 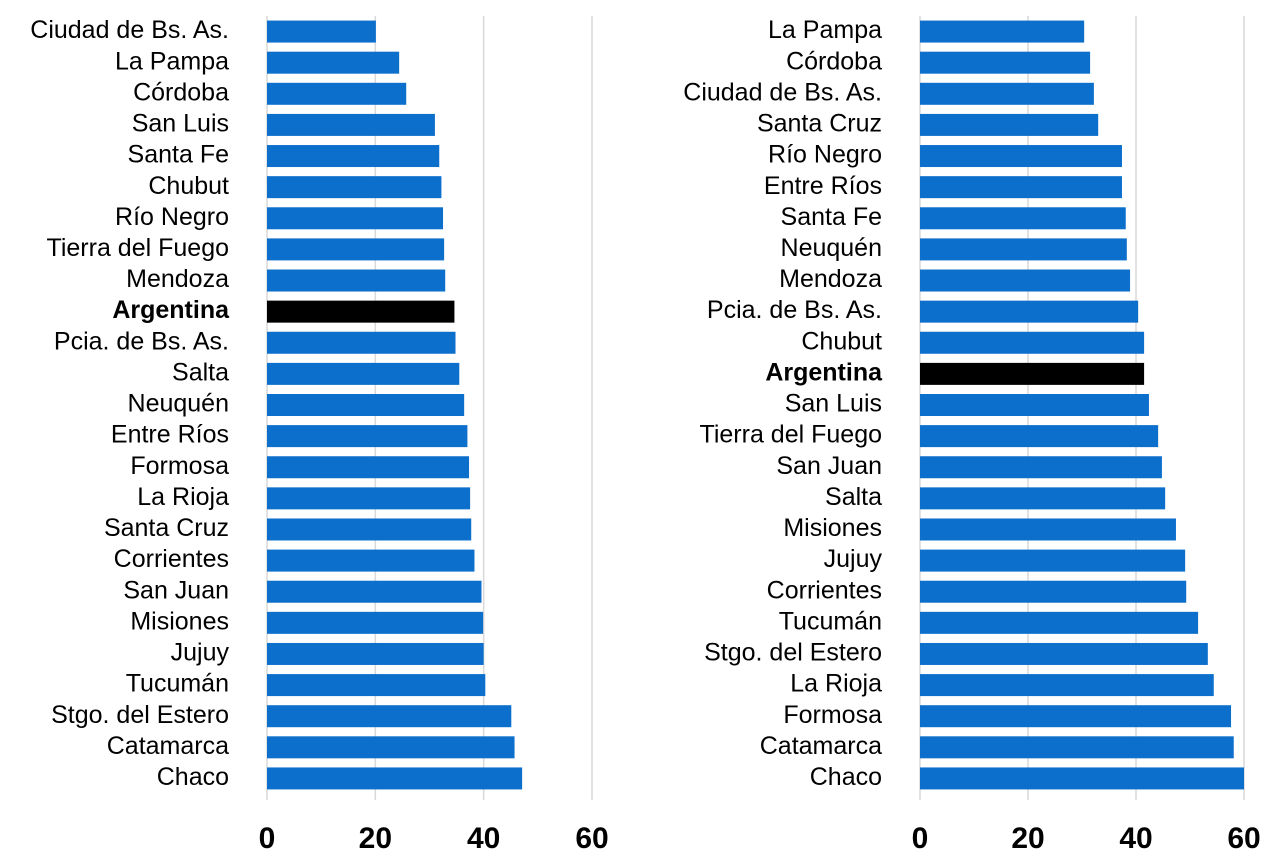 What do you see at coordinates (178, 404) in the screenshot?
I see `y-tick-label: Neuquén` at bounding box center [178, 404].